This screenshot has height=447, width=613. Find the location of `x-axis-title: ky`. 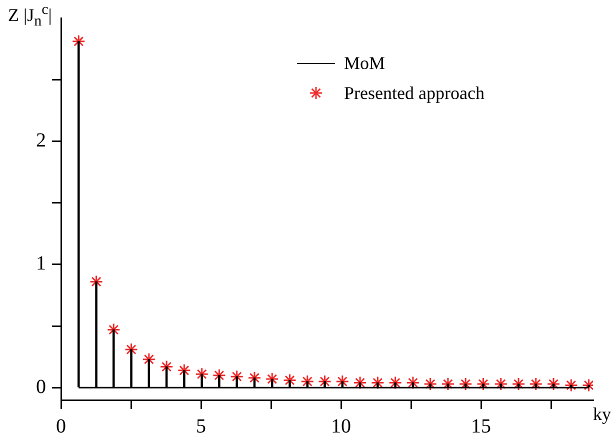

x-axis-title: ky is located at coordinates (602, 414).